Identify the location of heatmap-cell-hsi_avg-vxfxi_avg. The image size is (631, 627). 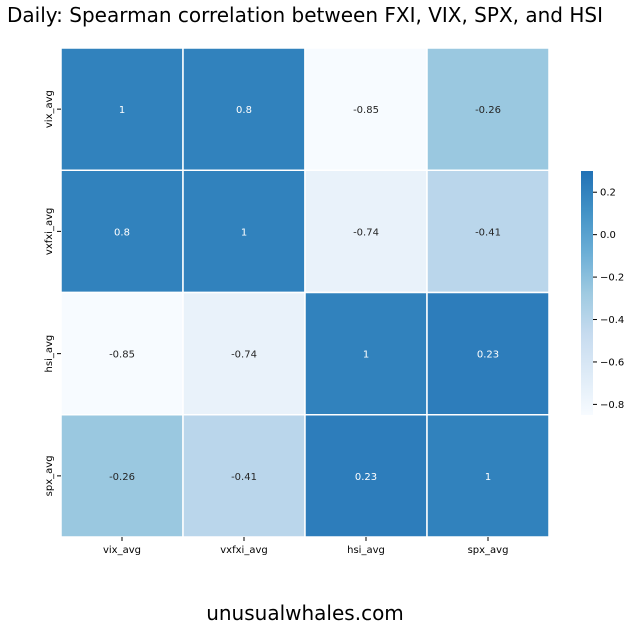
(244, 353).